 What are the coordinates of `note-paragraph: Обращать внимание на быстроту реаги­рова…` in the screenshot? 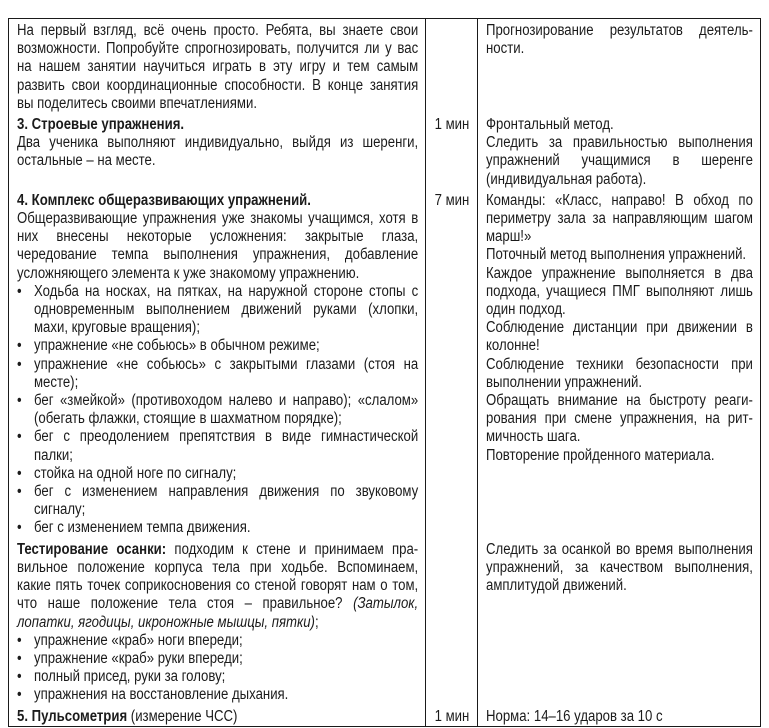 It's located at (619, 419).